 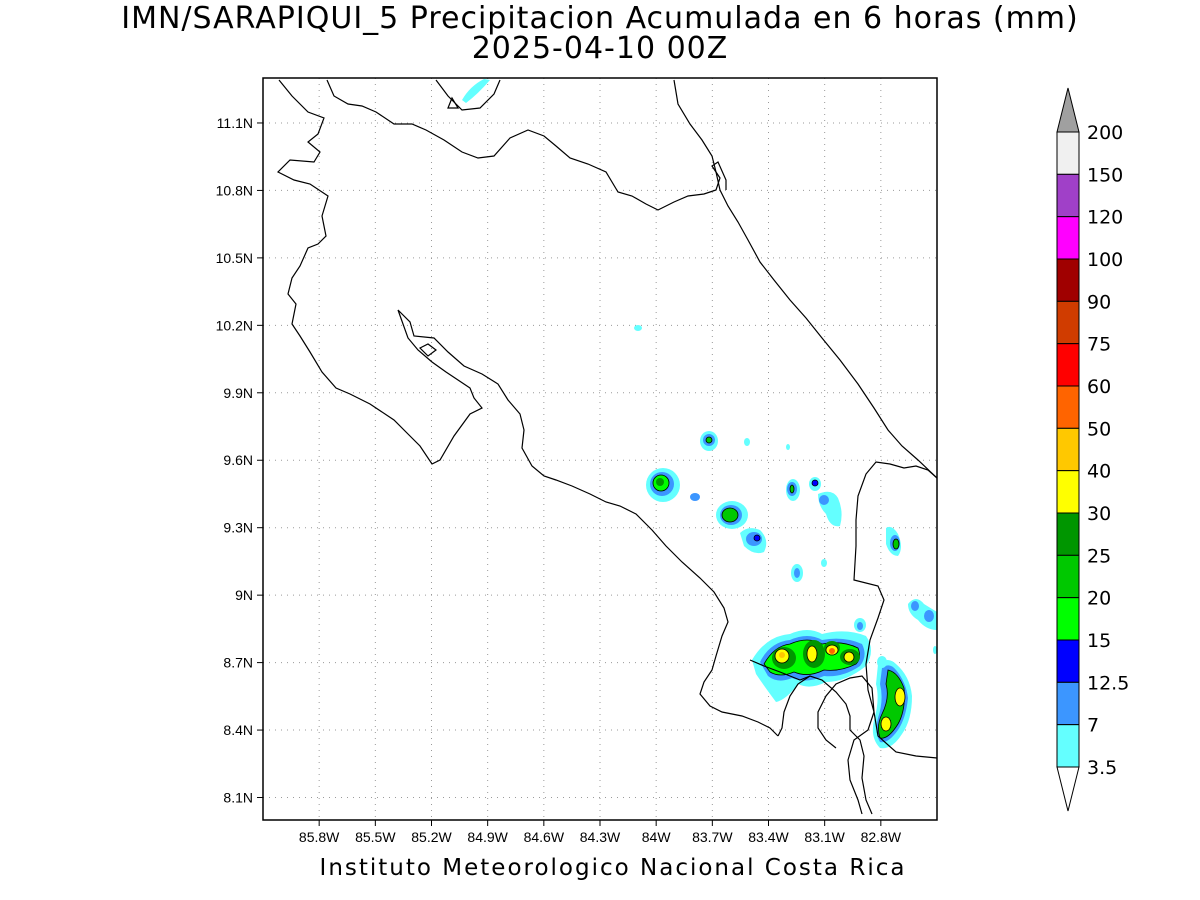 What do you see at coordinates (1099, 599) in the screenshot?
I see `colorbar-label: 20` at bounding box center [1099, 599].